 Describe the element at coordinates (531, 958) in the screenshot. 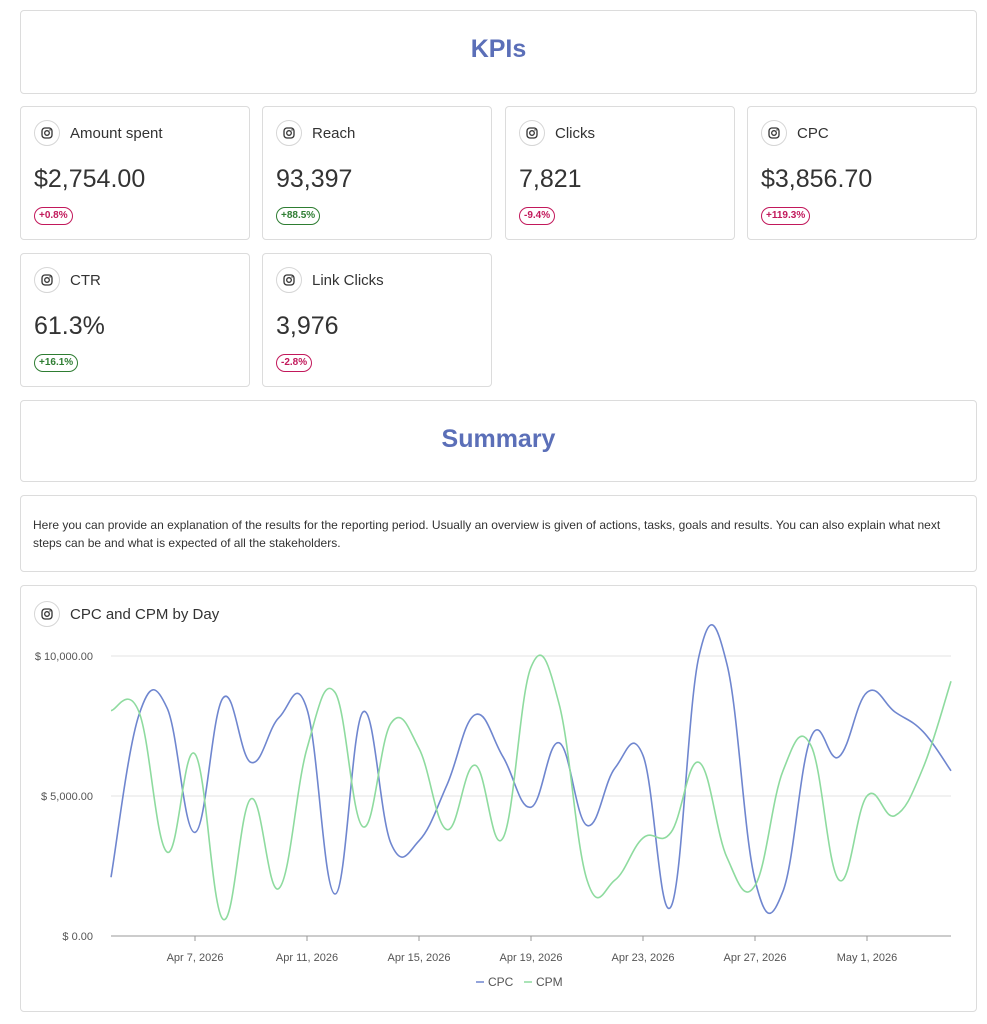

I see `x-tick-label: Apr 19, 2026` at that location.